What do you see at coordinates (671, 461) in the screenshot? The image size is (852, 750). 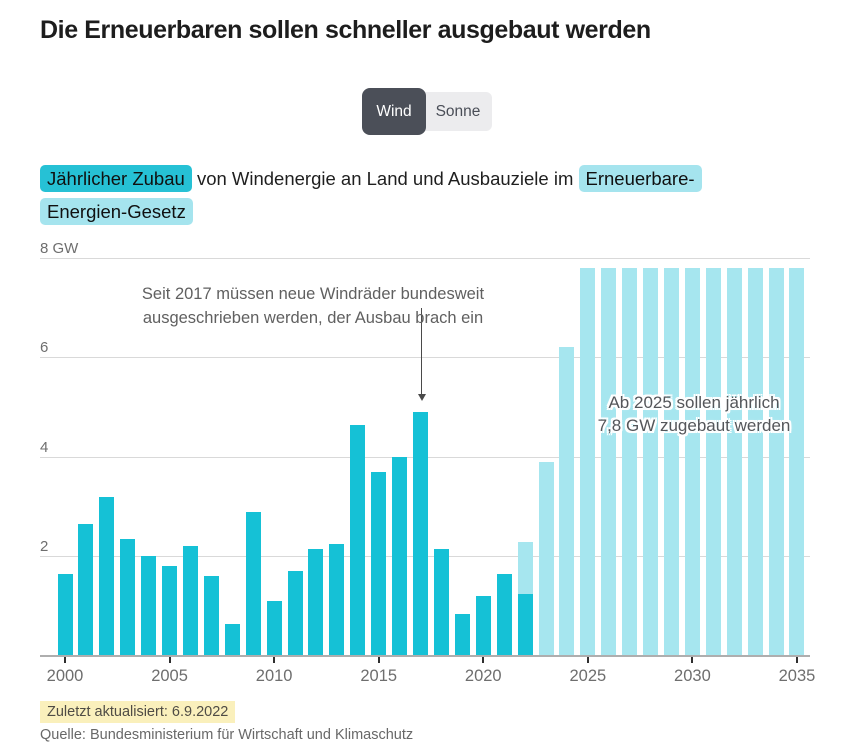 I see `bar-target-2029` at bounding box center [671, 461].